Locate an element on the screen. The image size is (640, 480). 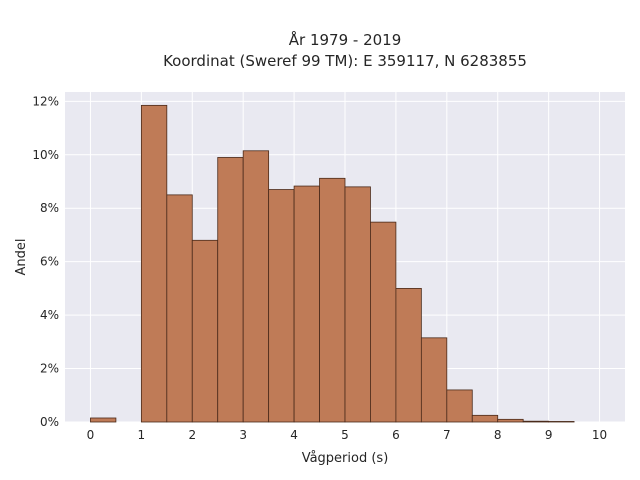
x-tick-label: 2 is located at coordinates (192, 435).